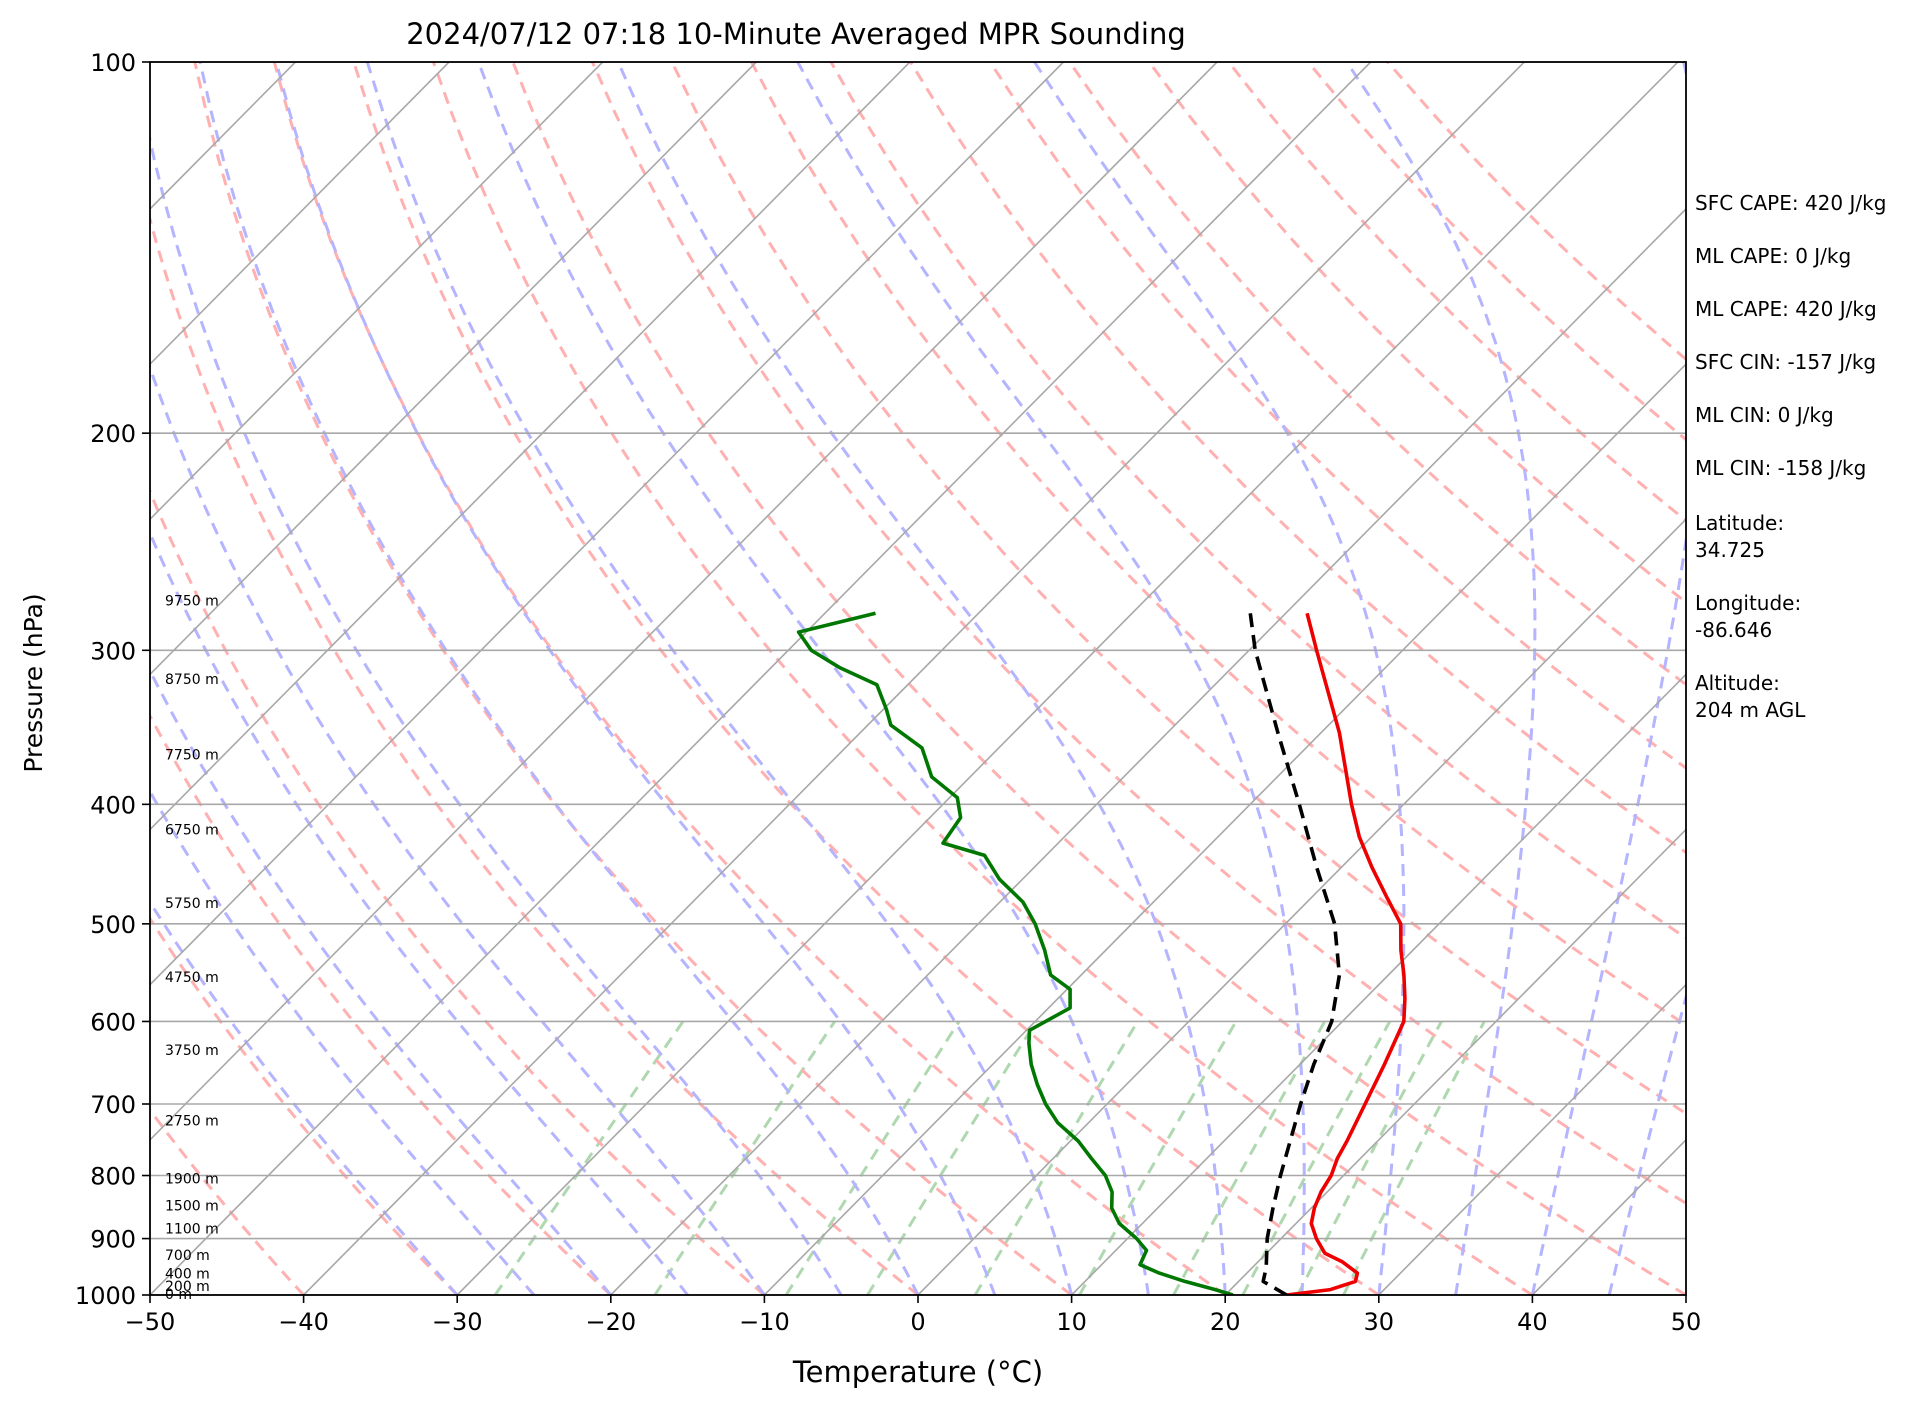 The height and width of the screenshot is (1406, 1921). What do you see at coordinates (113, 925) in the screenshot?
I see `y-tick-label: 500` at bounding box center [113, 925].